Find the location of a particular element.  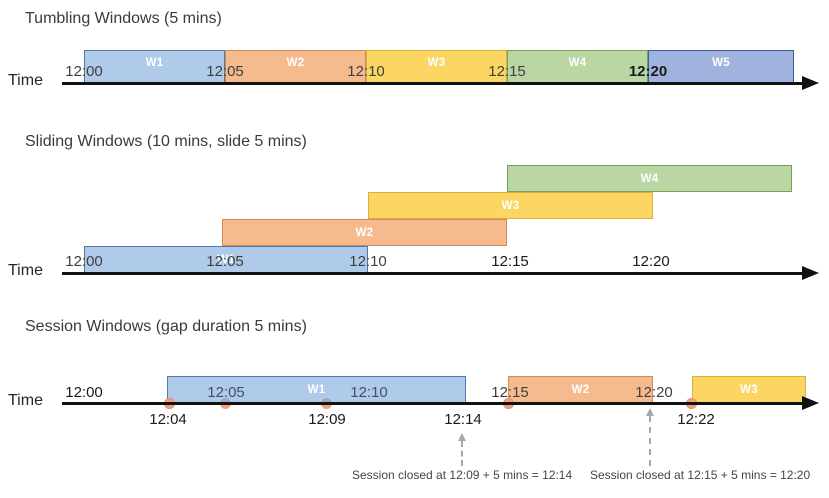

event-time-1214: 12:14 is located at coordinates (463, 419).